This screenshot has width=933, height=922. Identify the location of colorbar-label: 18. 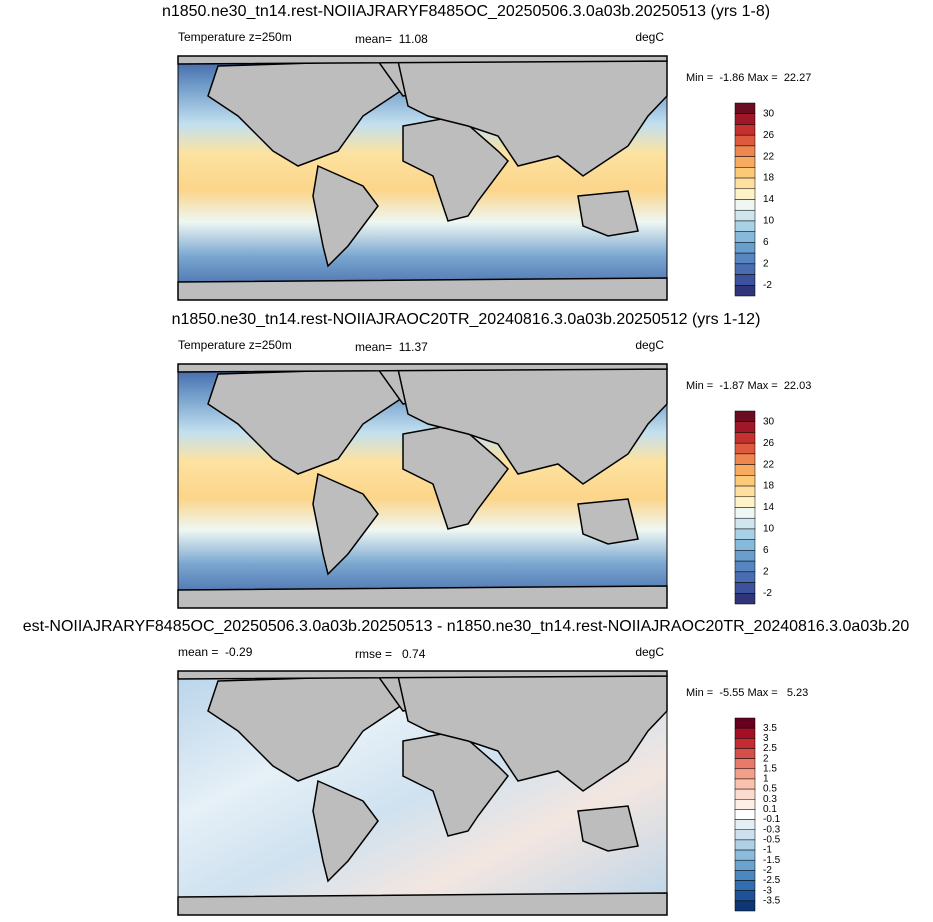
(769, 178).